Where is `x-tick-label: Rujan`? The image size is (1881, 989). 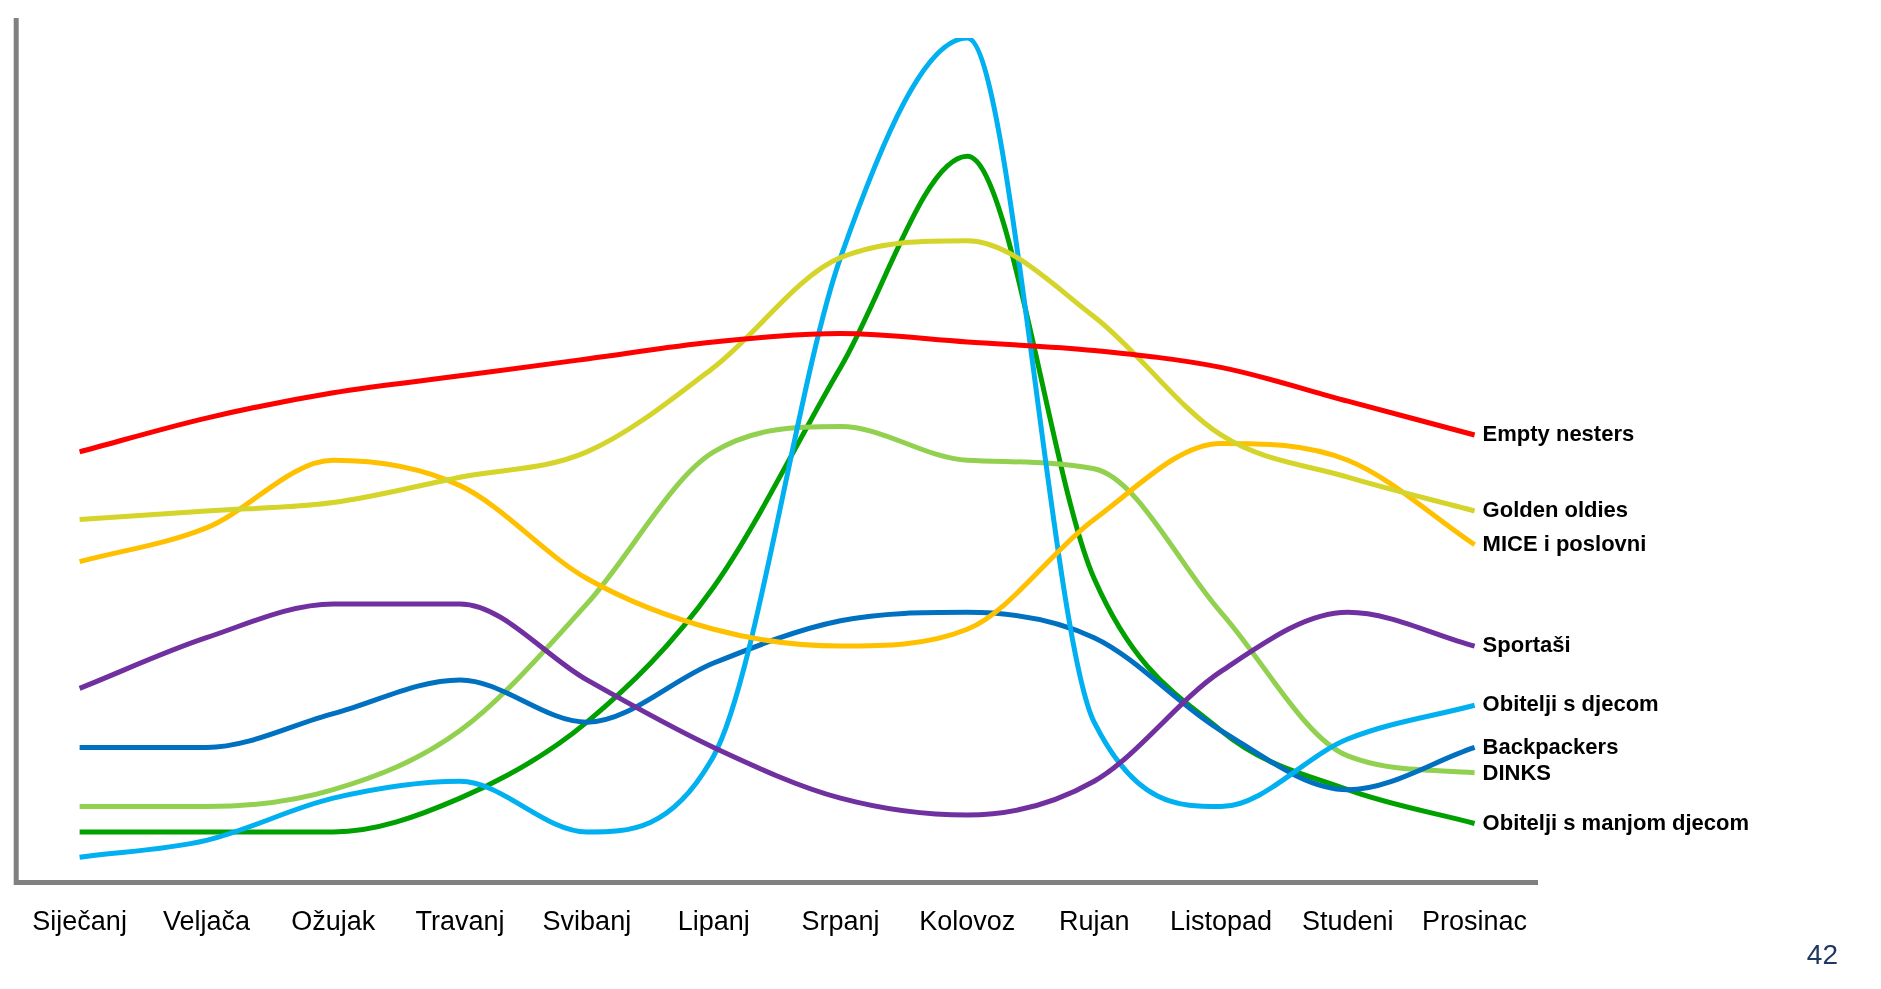 x-tick-label: Rujan is located at coordinates (1094, 921).